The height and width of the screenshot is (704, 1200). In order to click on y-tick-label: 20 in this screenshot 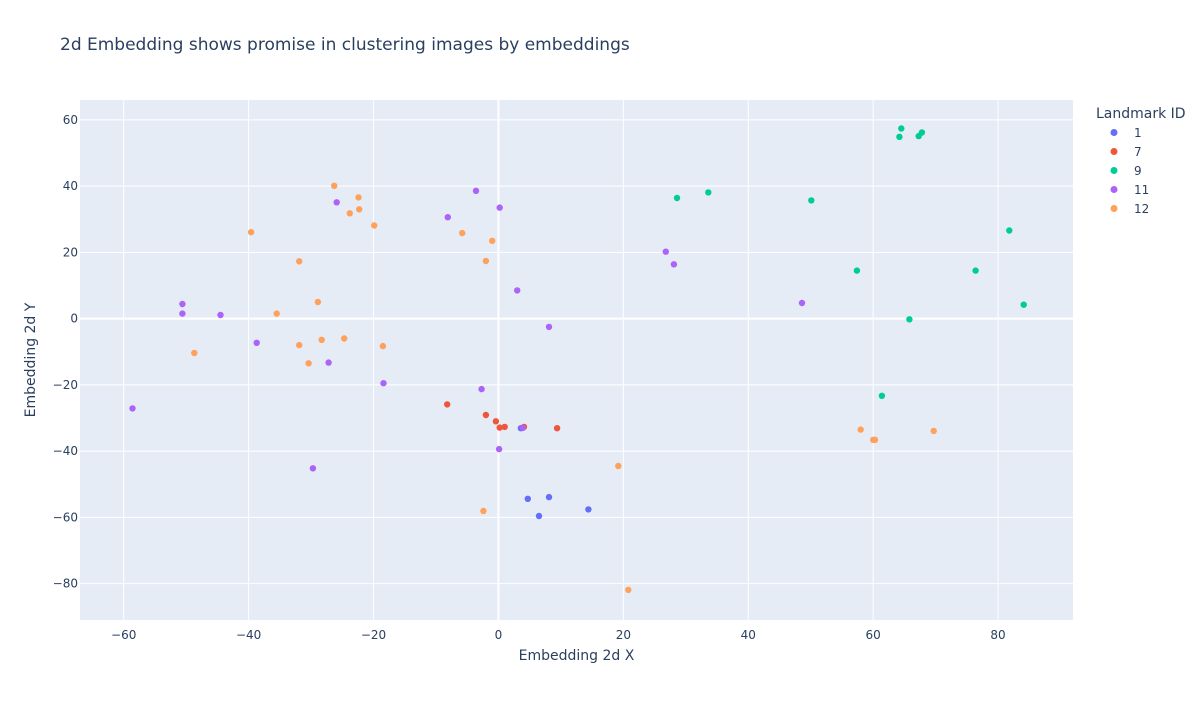, I will do `click(70, 252)`.